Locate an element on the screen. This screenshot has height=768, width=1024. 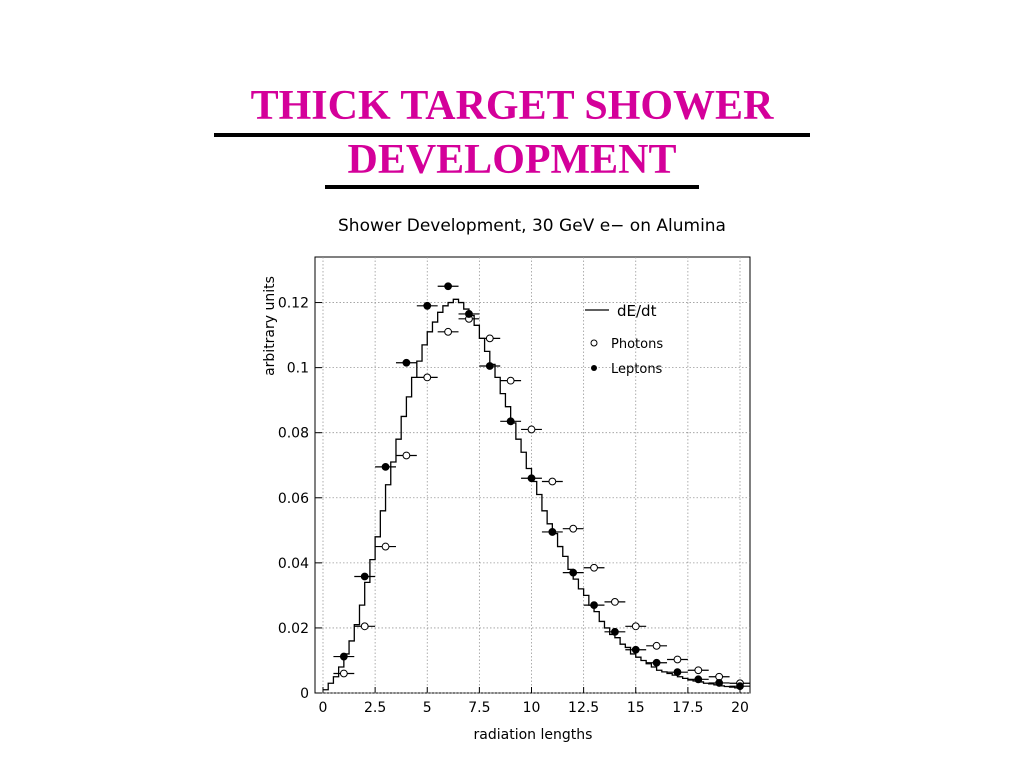
x-tick-label: 15 is located at coordinates (636, 708).